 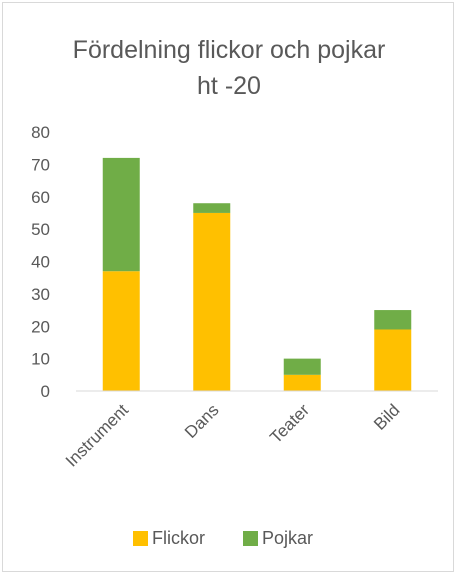 I want to click on y-tick-label: 30, so click(x=40, y=294).